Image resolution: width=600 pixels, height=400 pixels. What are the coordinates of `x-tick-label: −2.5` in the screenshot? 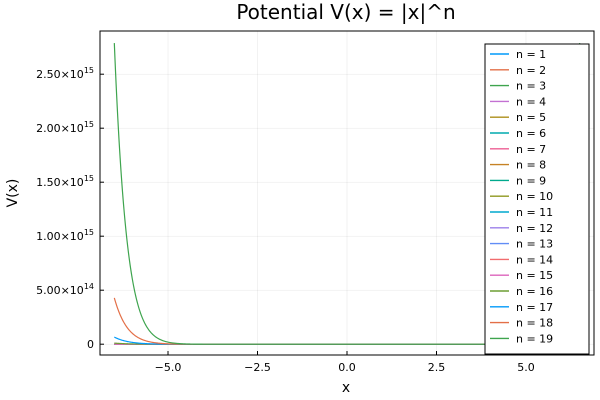 It's located at (257, 367).